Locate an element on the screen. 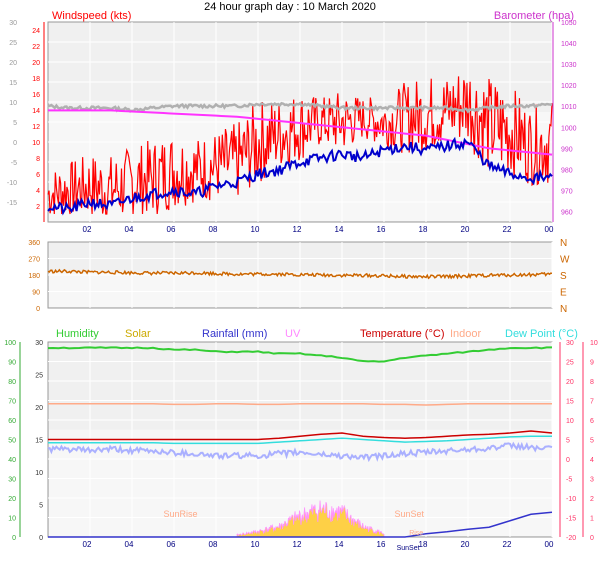 This screenshot has width=608, height=561. x-tick-label: 12 is located at coordinates (297, 229).